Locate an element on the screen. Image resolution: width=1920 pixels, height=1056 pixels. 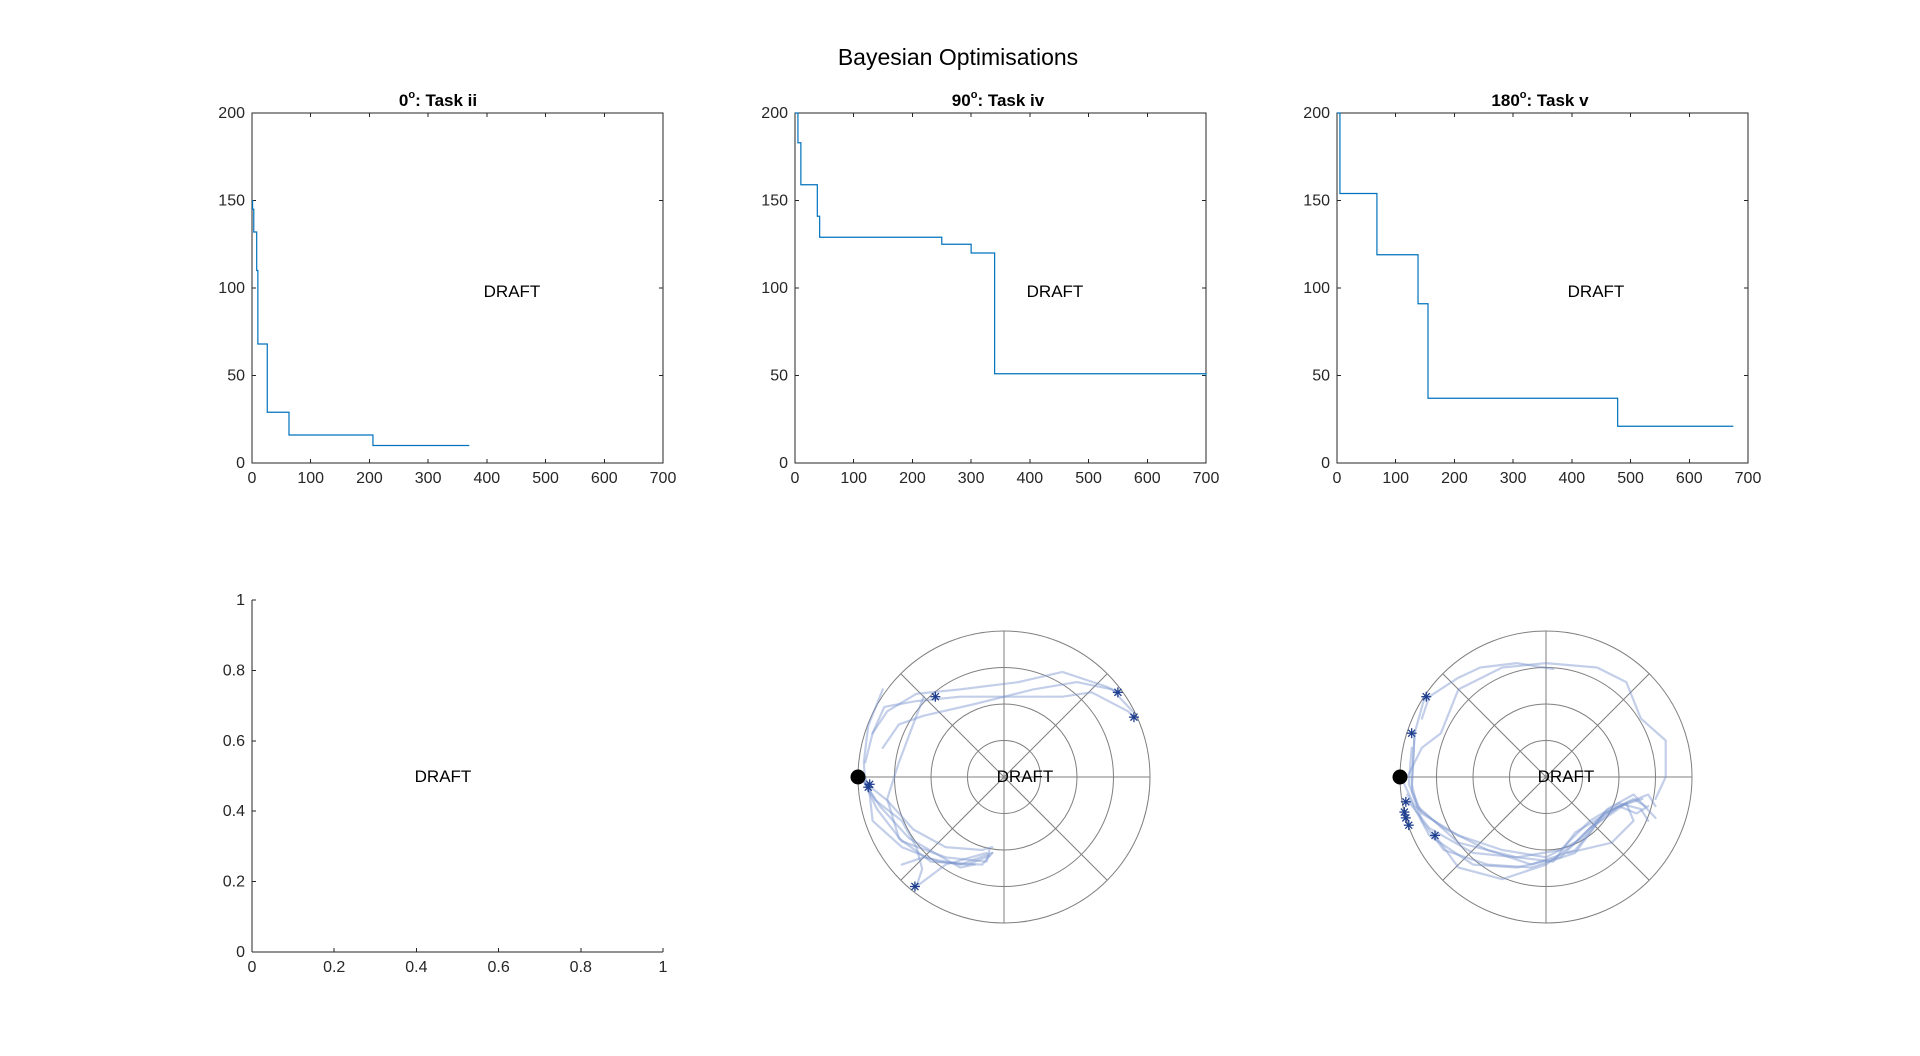
x-tick-label: 0.6 is located at coordinates (498, 967).